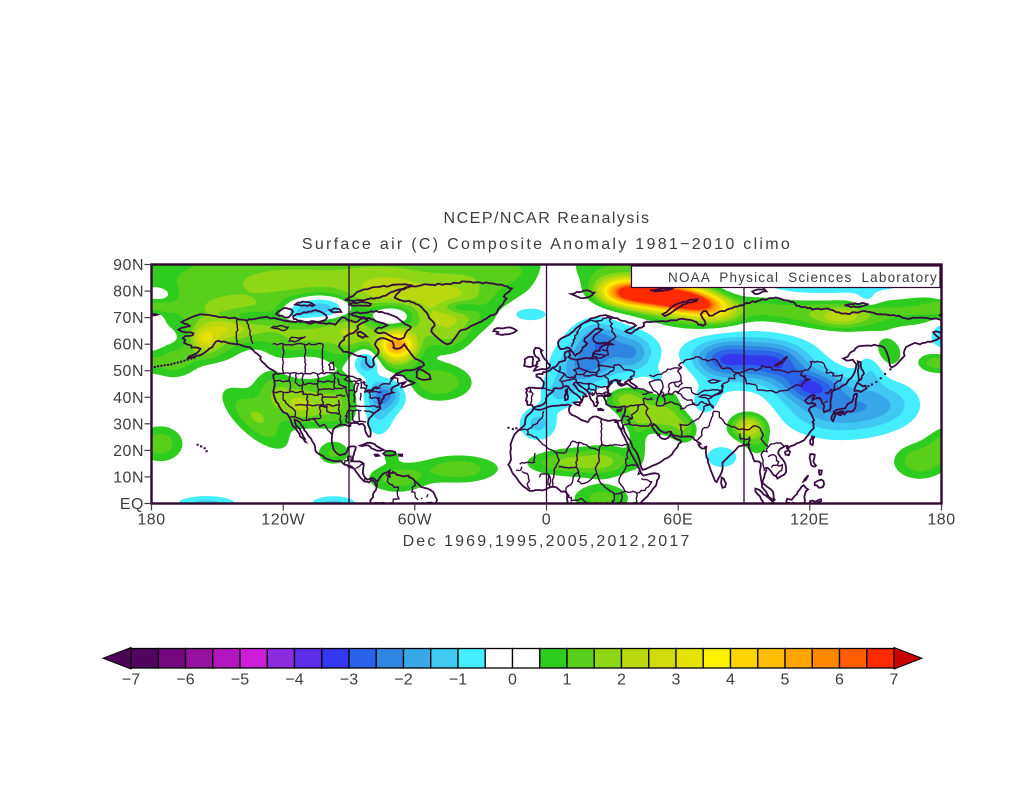 The height and width of the screenshot is (792, 1024). What do you see at coordinates (128, 292) in the screenshot?
I see `svg-text: 80N` at bounding box center [128, 292].